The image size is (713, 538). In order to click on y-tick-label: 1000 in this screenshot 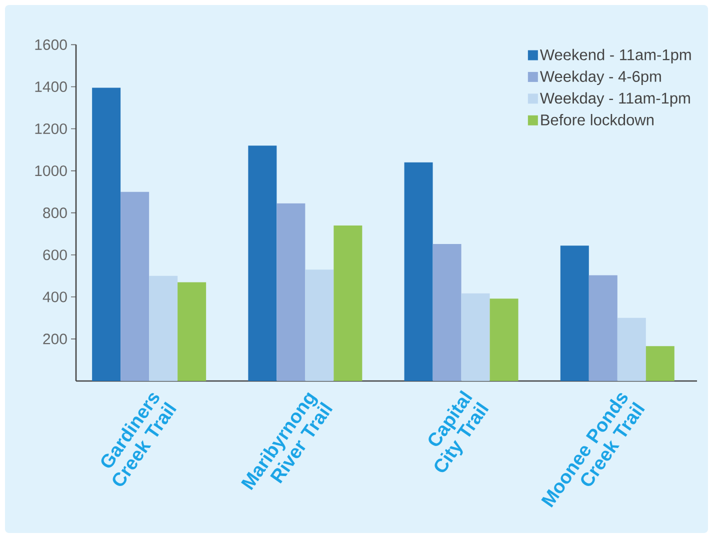, I will do `click(51, 170)`.